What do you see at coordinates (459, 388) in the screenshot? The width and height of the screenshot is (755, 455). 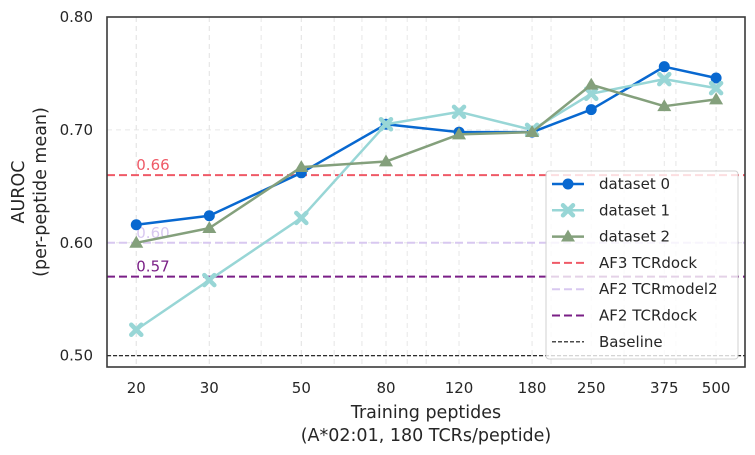 I see `x-tick-label: 120` at bounding box center [459, 388].